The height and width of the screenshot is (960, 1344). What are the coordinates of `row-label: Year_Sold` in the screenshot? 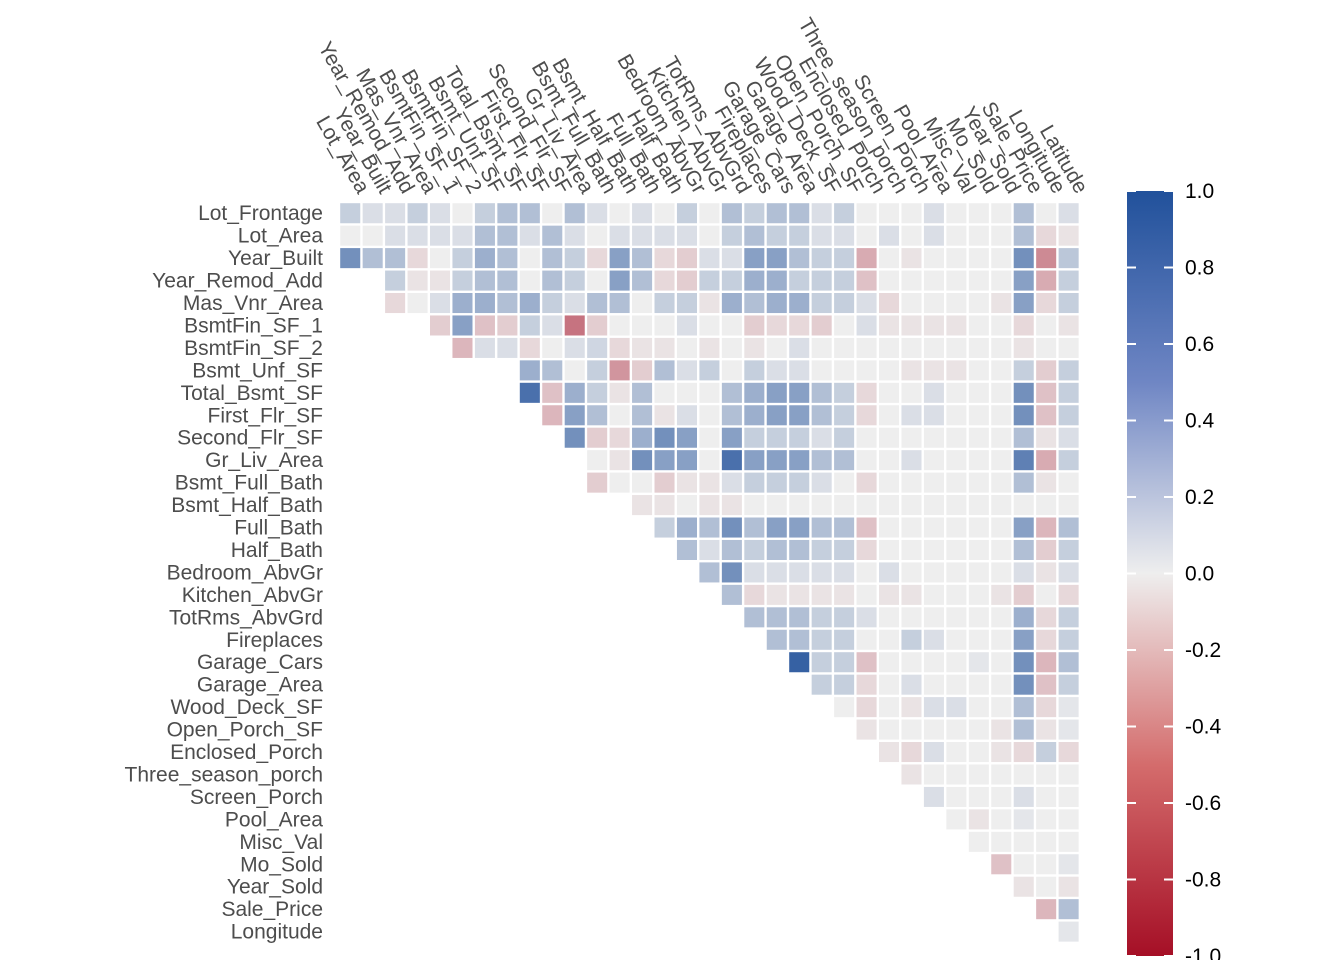 It's located at (275, 887).